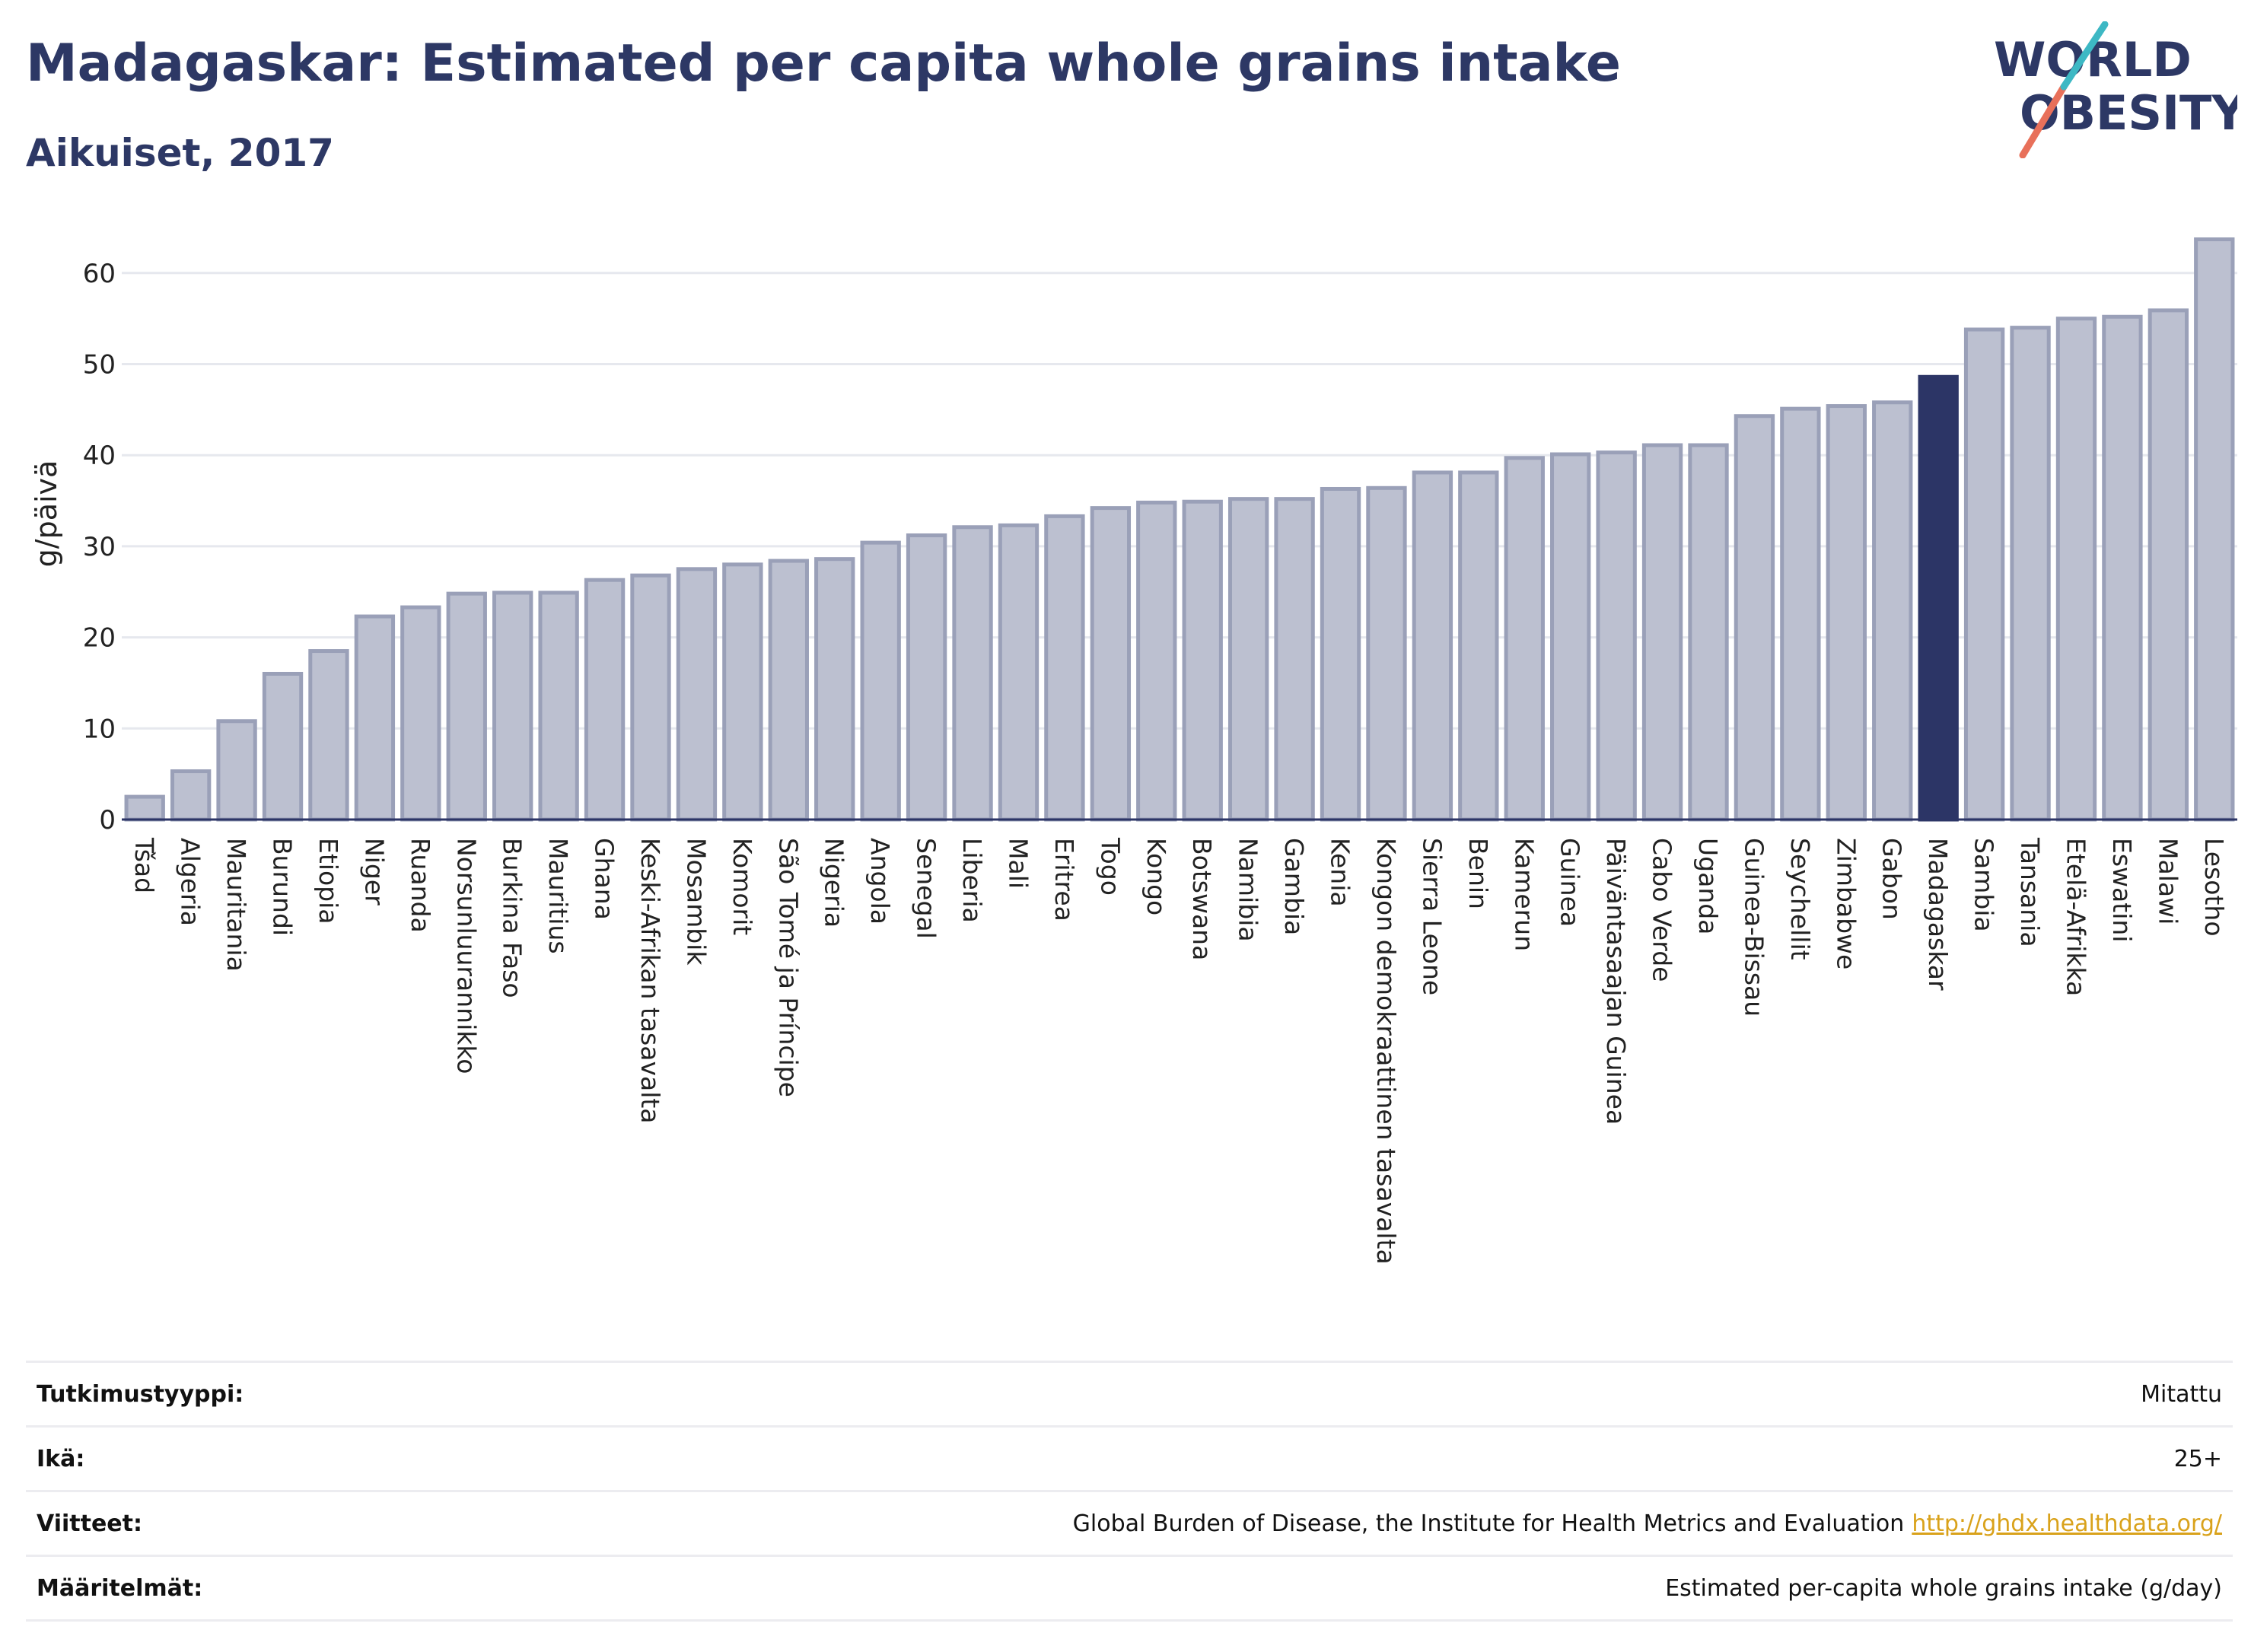 This screenshot has width=2251, height=1652. What do you see at coordinates (1800, 899) in the screenshot?
I see `x-tick-label: Seychellit` at bounding box center [1800, 899].